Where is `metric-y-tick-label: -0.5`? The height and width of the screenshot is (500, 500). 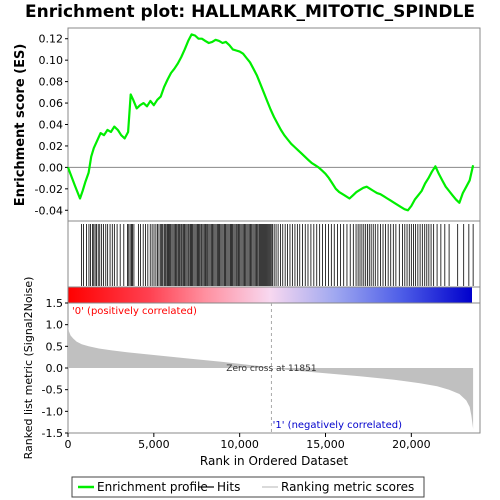
metric-y-tick-label: -0.5 is located at coordinates (52, 390).